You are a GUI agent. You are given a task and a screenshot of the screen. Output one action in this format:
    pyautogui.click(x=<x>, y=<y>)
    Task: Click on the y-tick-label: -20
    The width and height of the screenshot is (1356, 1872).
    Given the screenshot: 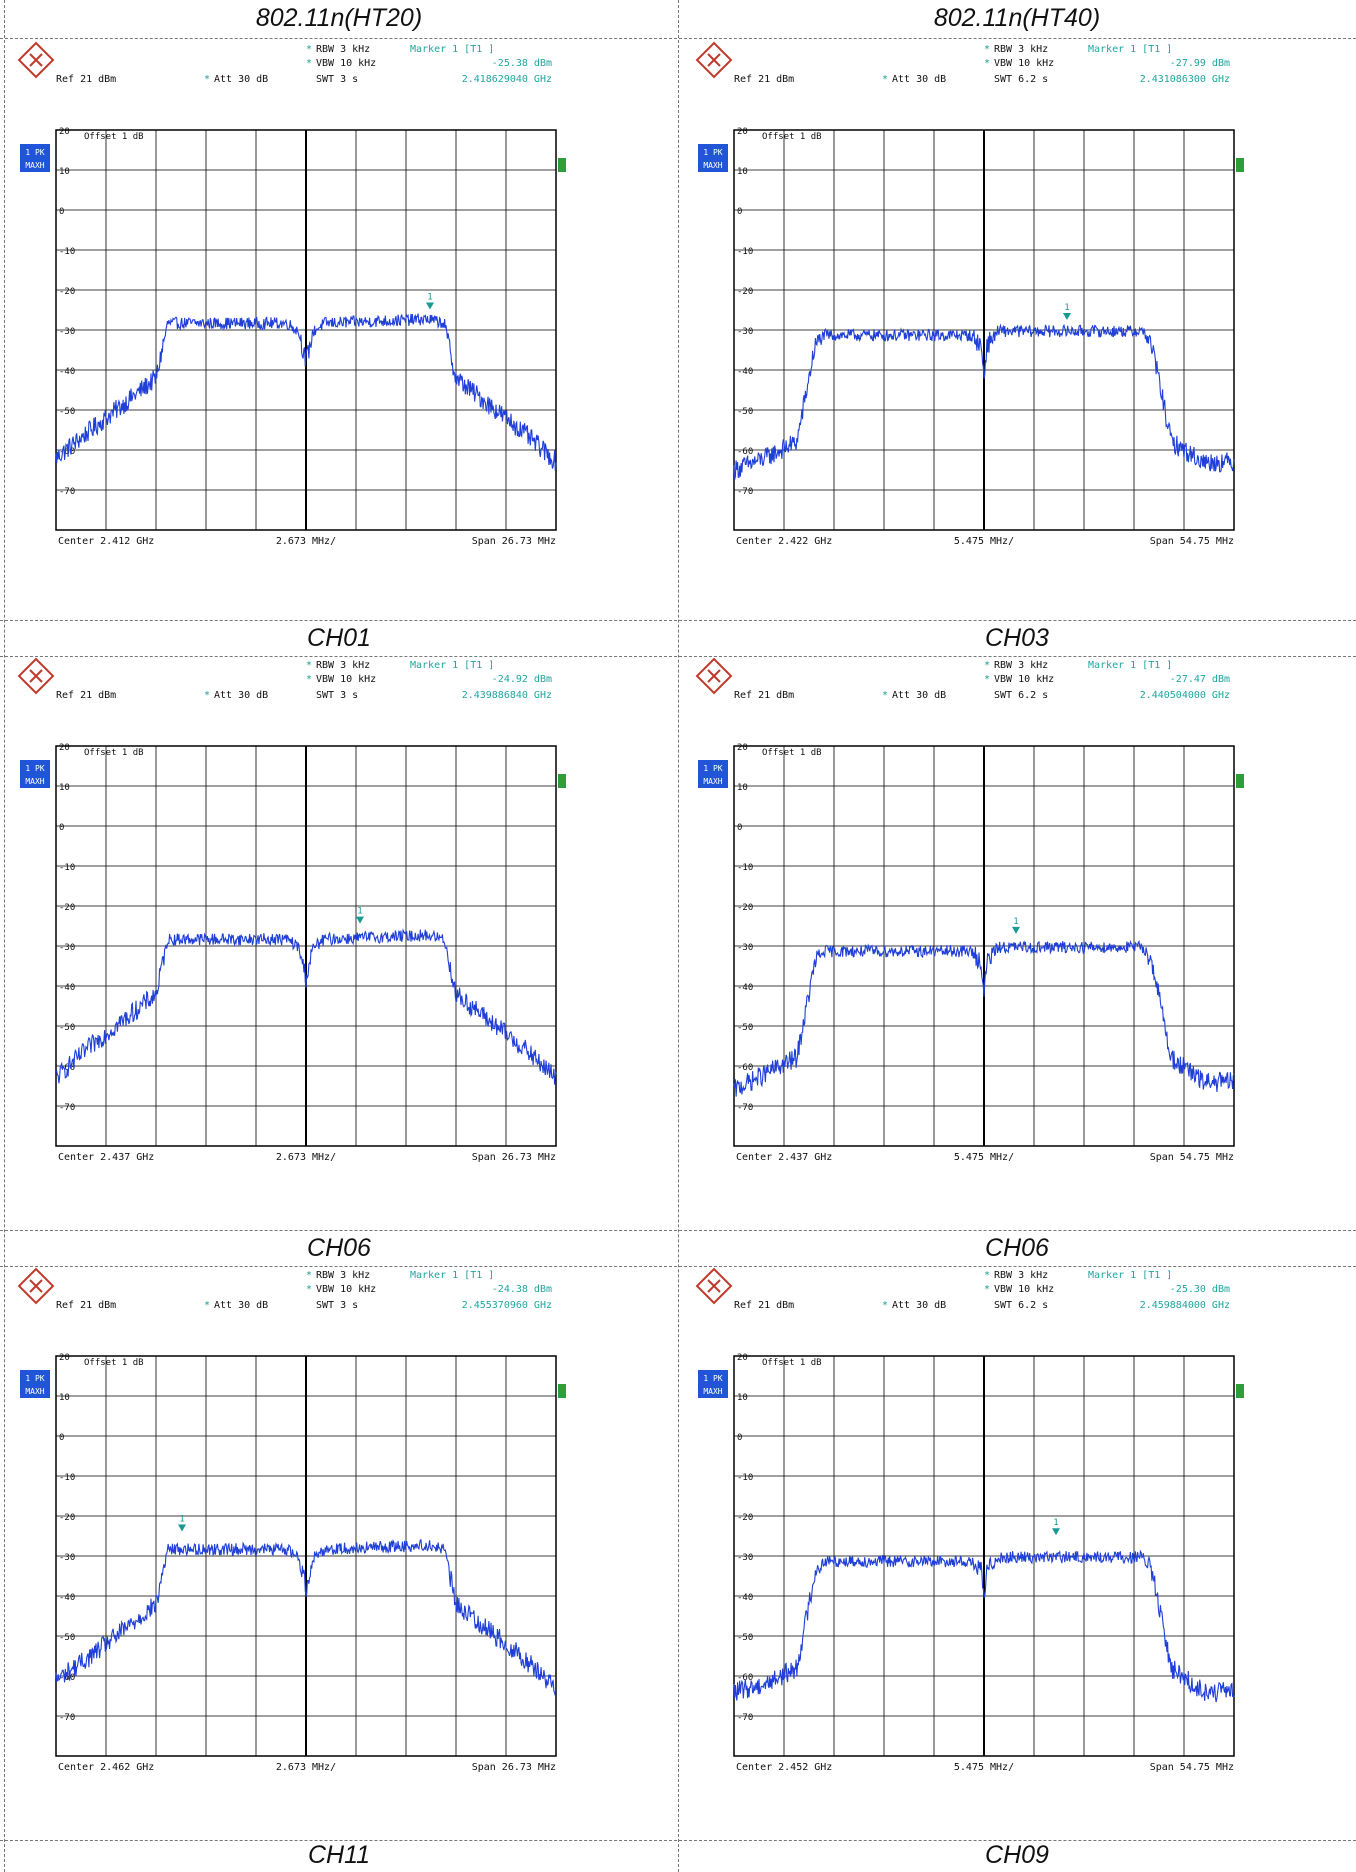 What is the action you would take?
    pyautogui.click(x=67, y=292)
    